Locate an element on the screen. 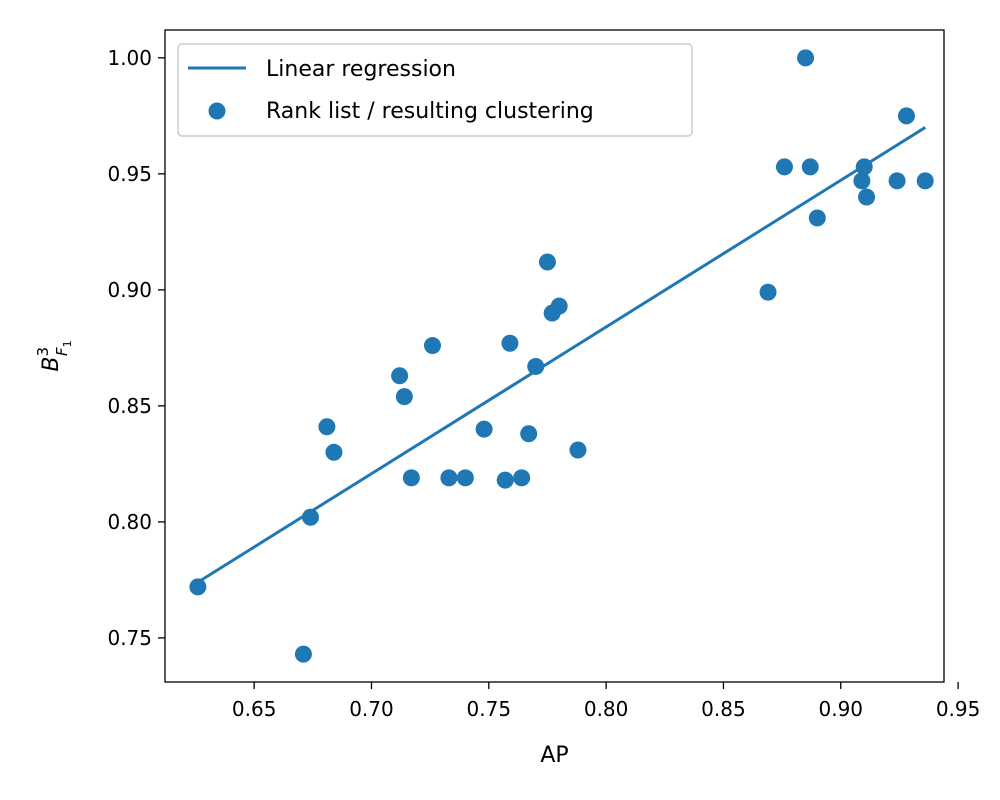  x-tick-label: 0.80 is located at coordinates (606, 709).